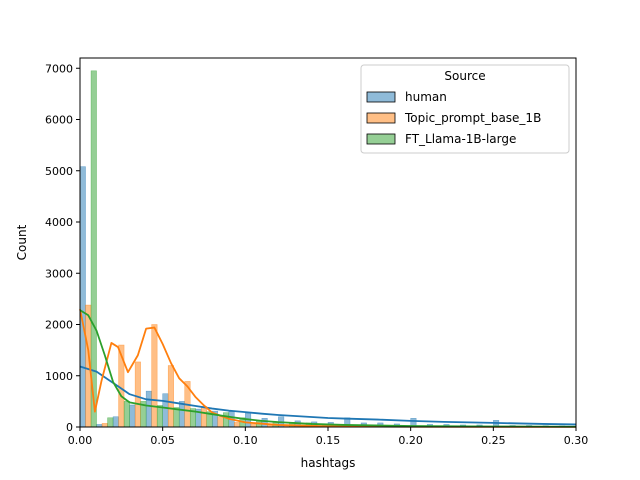 This screenshot has height=480, width=640. What do you see at coordinates (69, 427) in the screenshot?
I see `y-tick-label: 0` at bounding box center [69, 427].